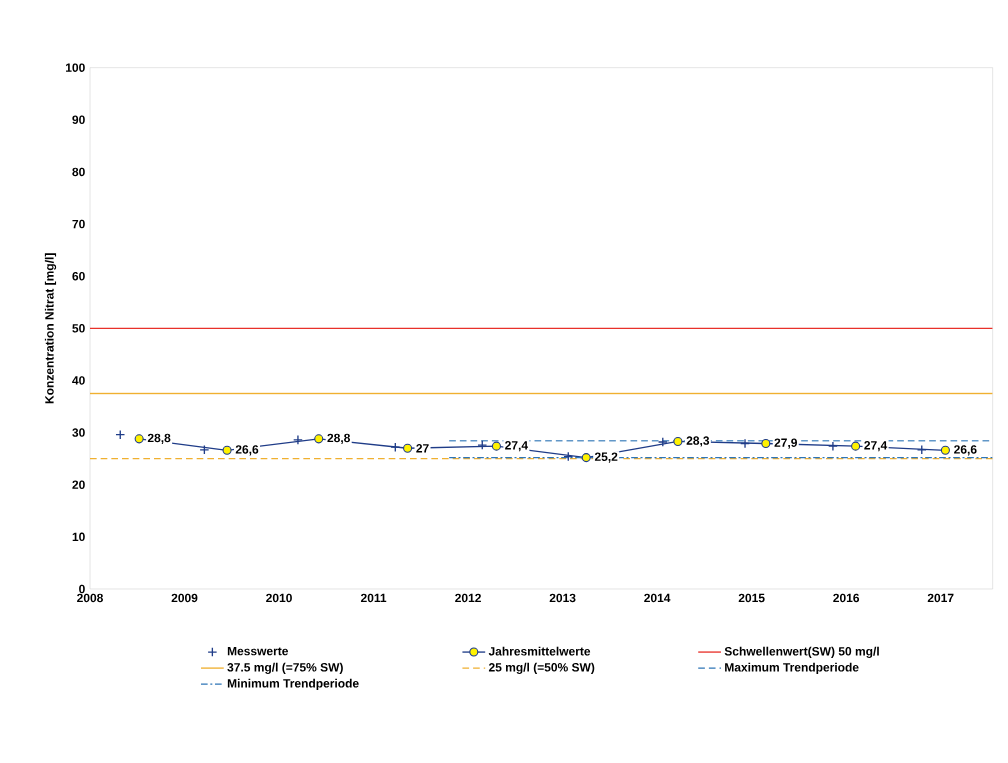  What do you see at coordinates (792, 668) in the screenshot?
I see `legend-label: Maximum Trendperiode` at bounding box center [792, 668].